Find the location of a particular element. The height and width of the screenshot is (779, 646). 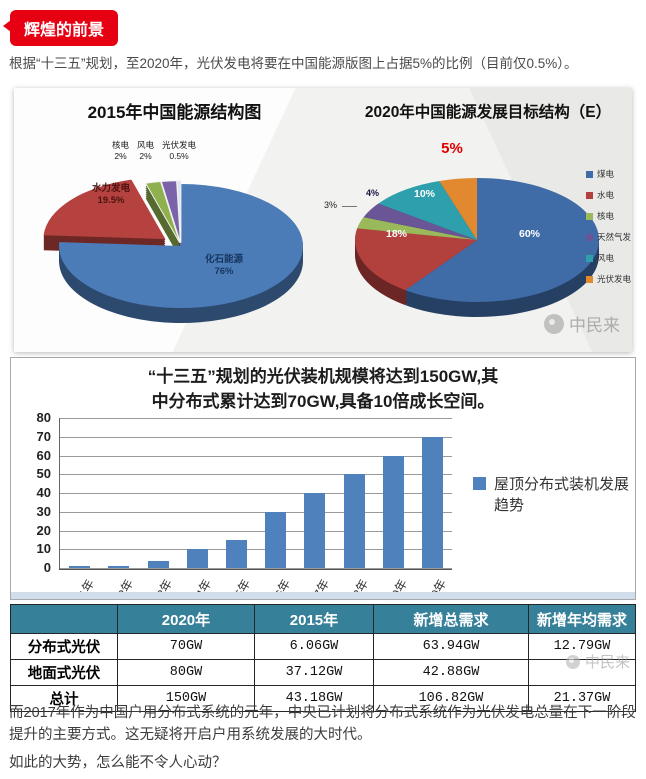

callout-wind-pct: 2% is located at coordinates (145, 156).